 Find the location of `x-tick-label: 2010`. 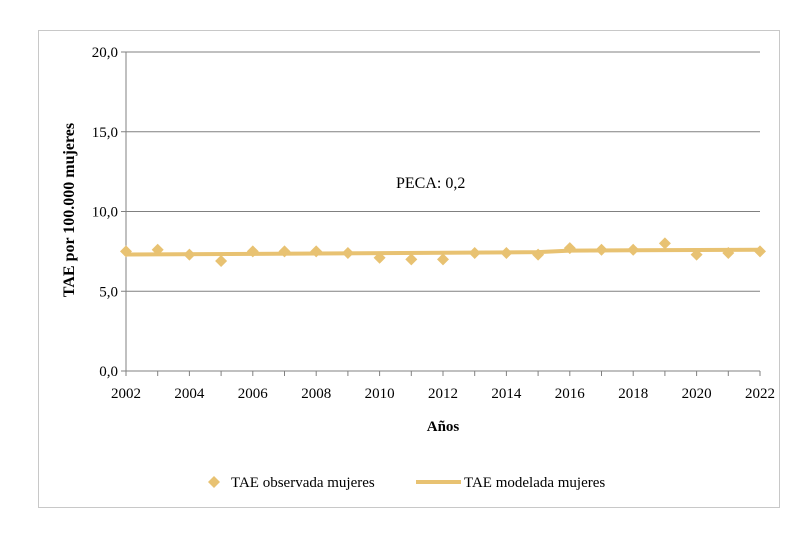

x-tick-label: 2010 is located at coordinates (380, 394).